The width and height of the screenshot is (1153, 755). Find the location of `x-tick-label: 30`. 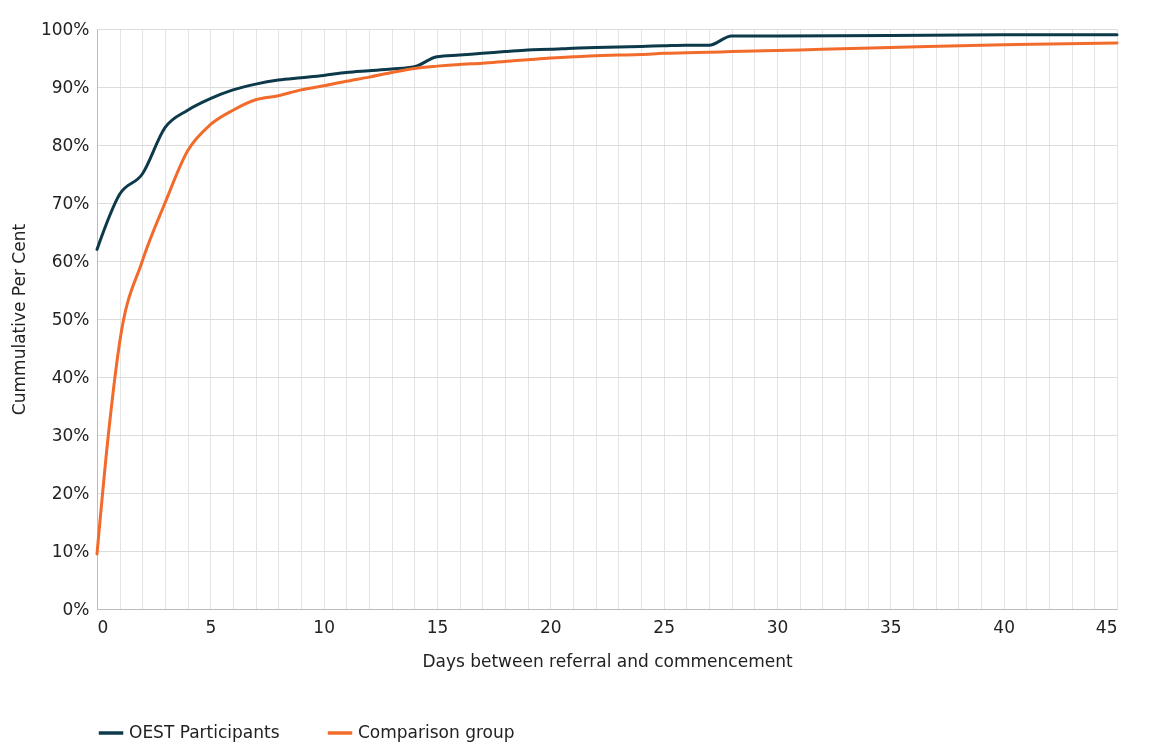

x-tick-label: 30 is located at coordinates (777, 626).